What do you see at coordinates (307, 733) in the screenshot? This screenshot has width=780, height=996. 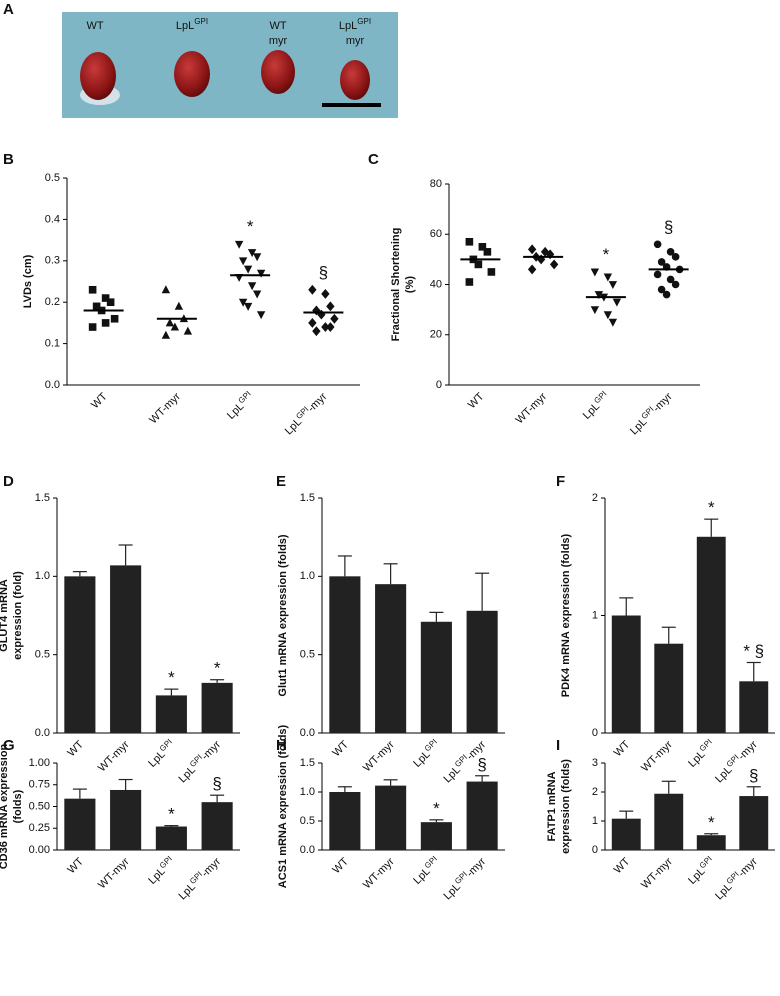 I see `y-tick-label: 0.0` at bounding box center [307, 733].